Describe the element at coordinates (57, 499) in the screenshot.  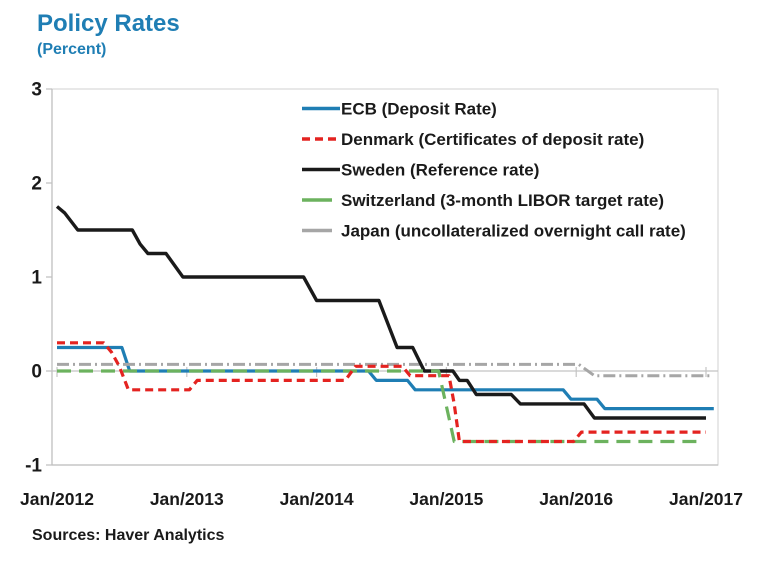
I see `x-axis-tick-label: Jan/2012` at that location.